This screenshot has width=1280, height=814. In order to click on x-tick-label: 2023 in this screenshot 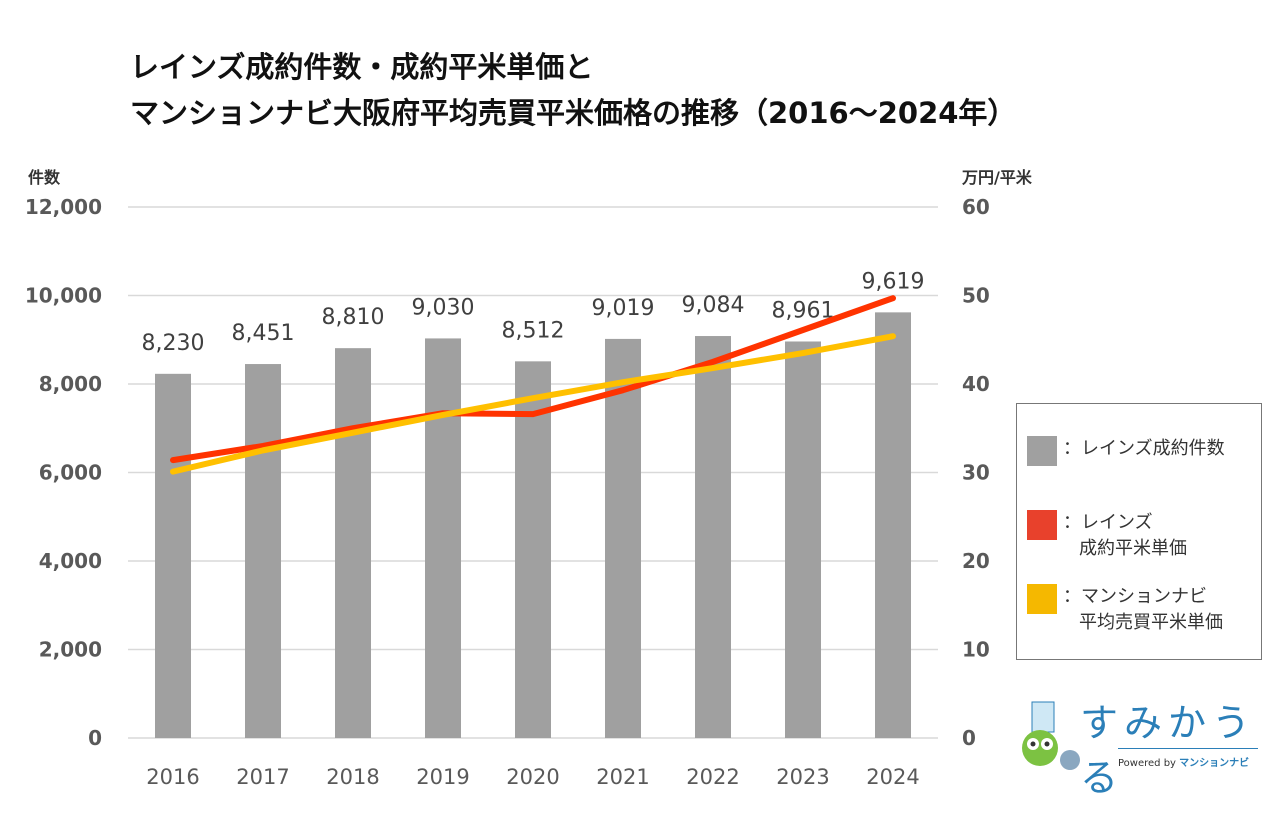, I will do `click(802, 777)`.